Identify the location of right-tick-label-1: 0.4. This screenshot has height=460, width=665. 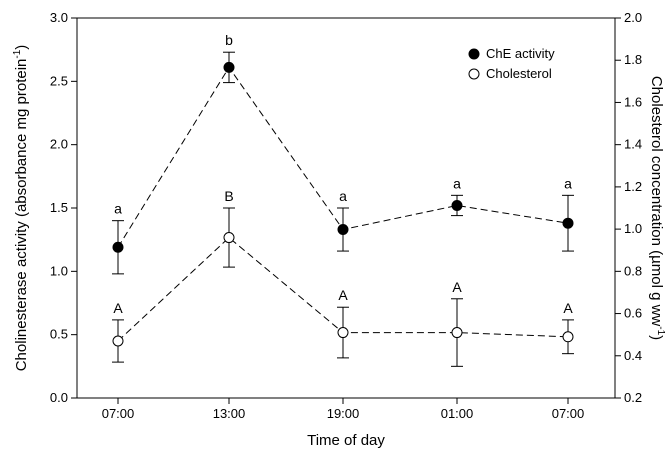
(633, 355).